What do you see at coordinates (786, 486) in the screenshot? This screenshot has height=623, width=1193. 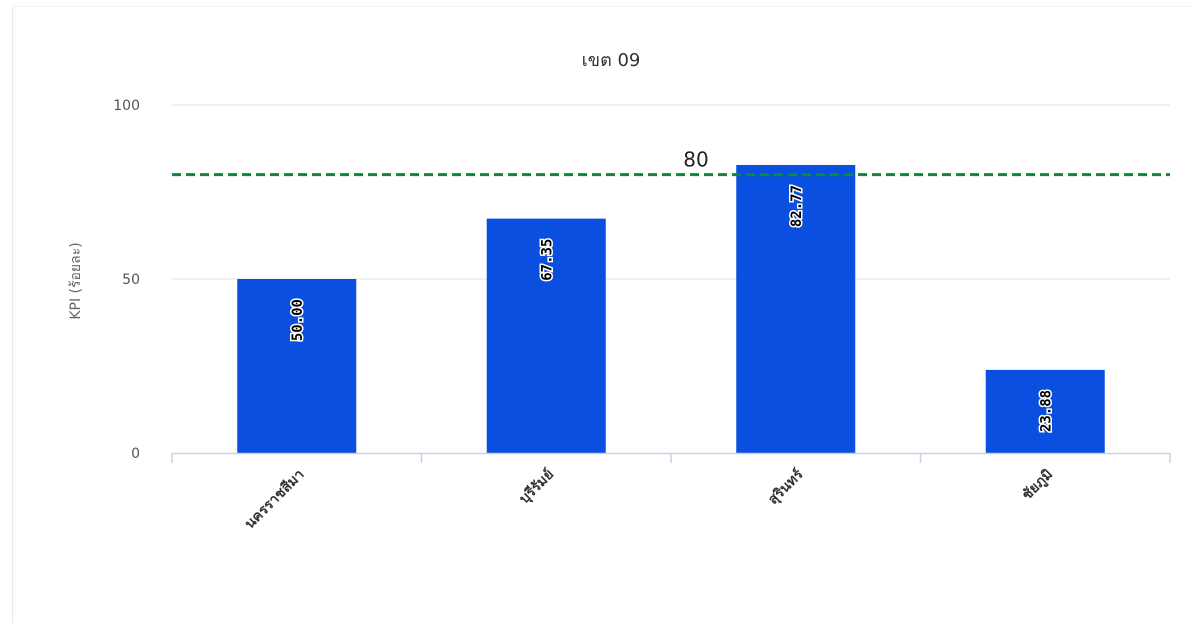 I see `x-tick-label: สุรินทร์` at bounding box center [786, 486].